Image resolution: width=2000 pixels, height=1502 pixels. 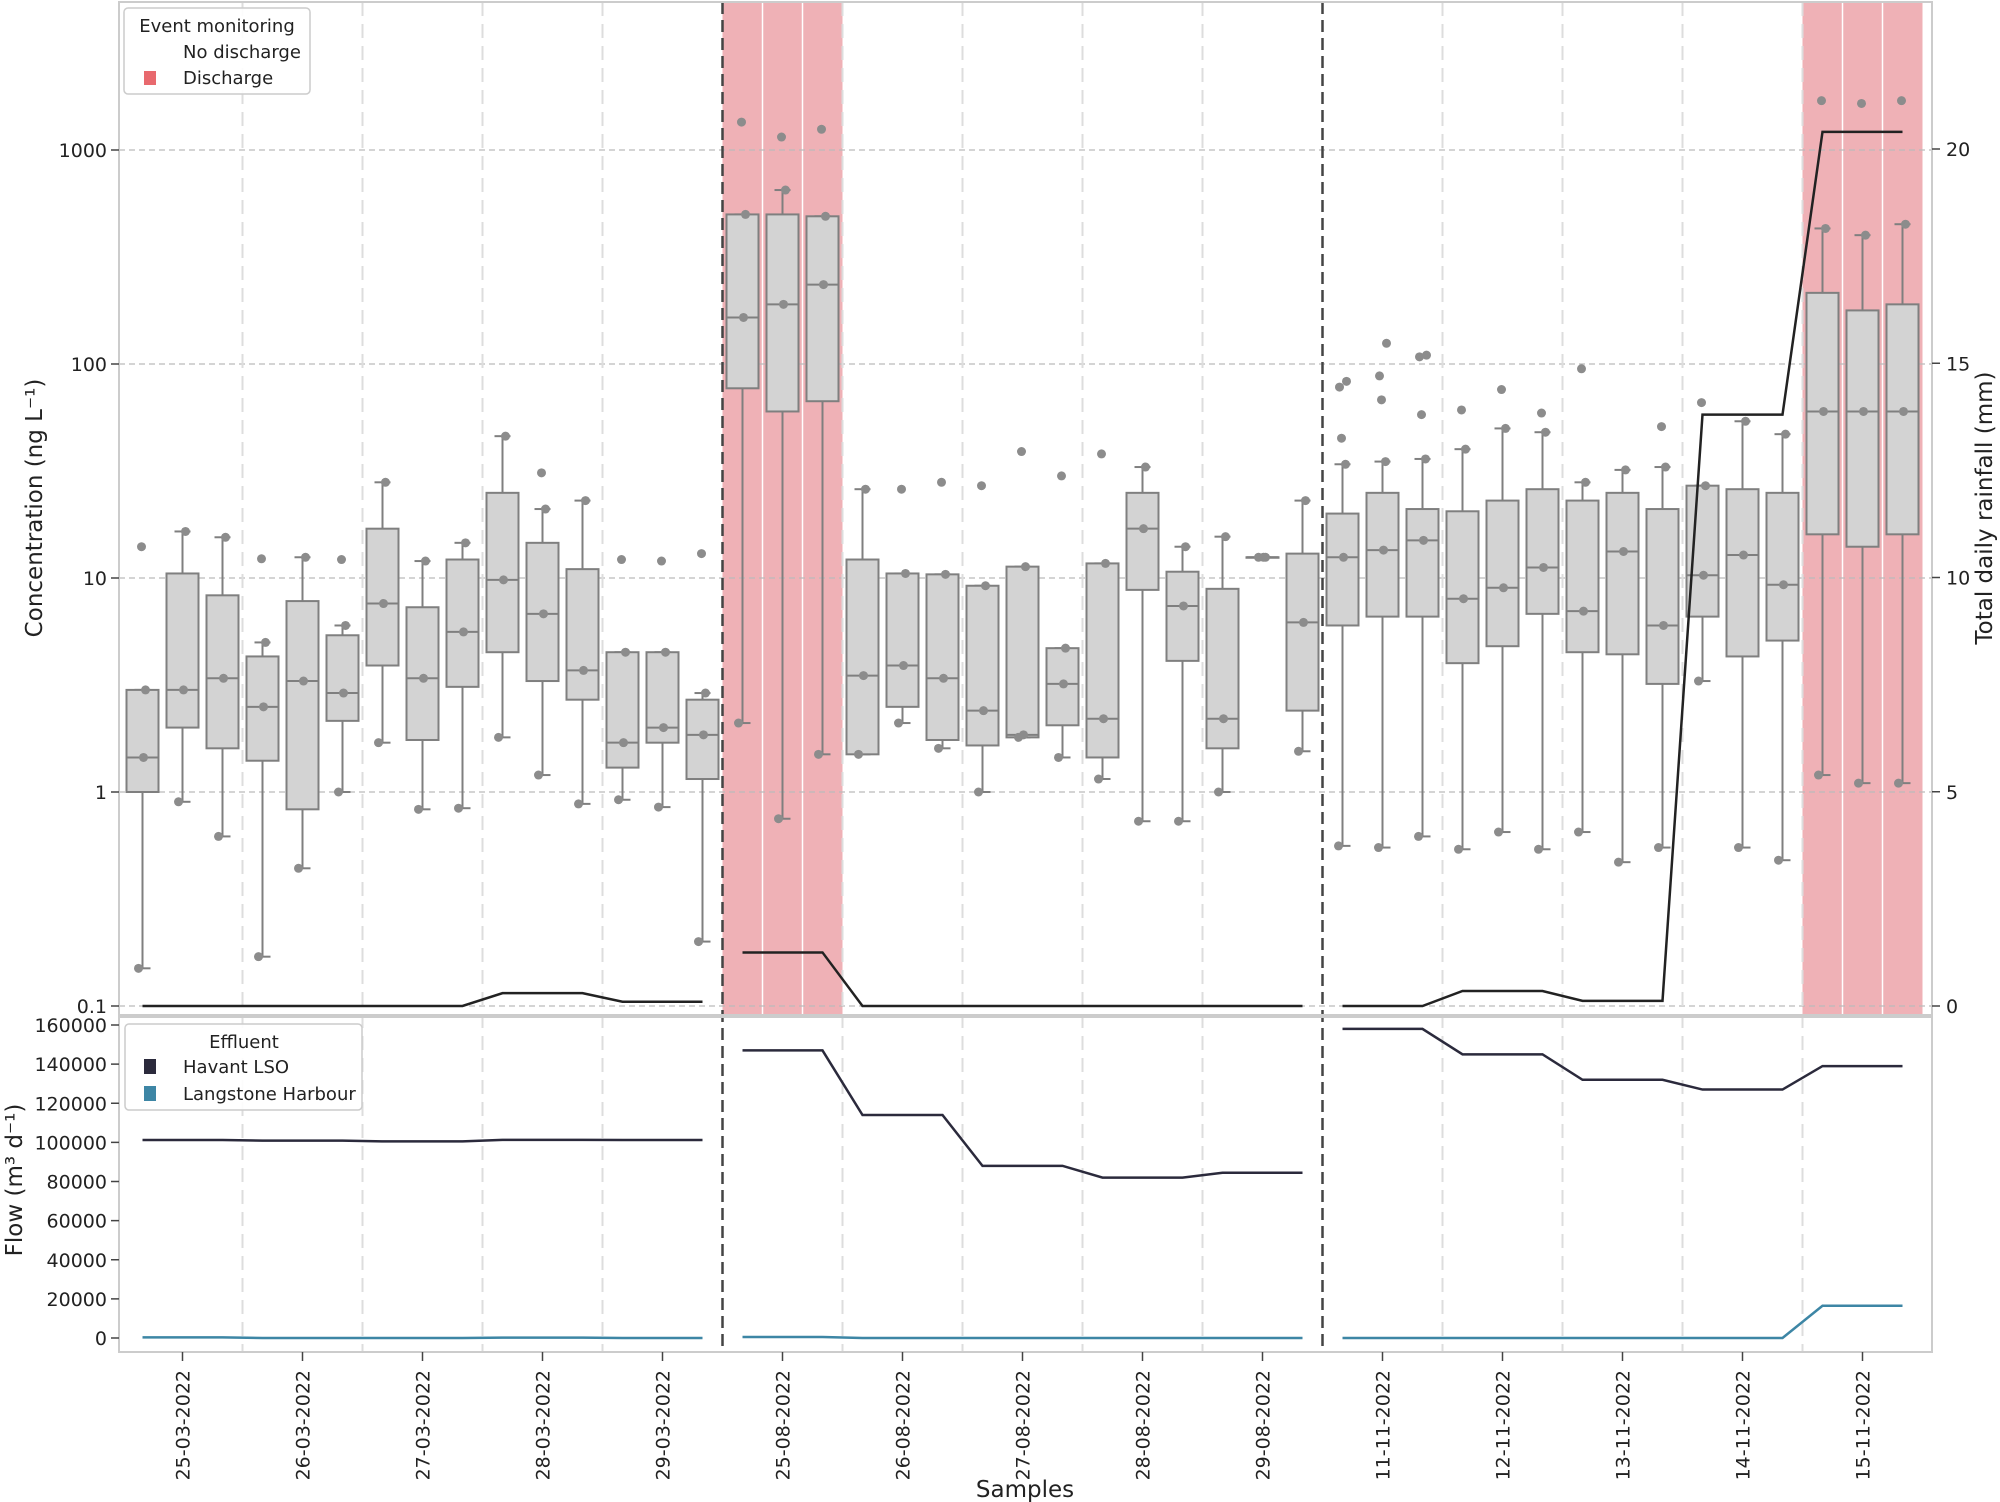 I want to click on legend-swatch, so click(x=150, y=1093).